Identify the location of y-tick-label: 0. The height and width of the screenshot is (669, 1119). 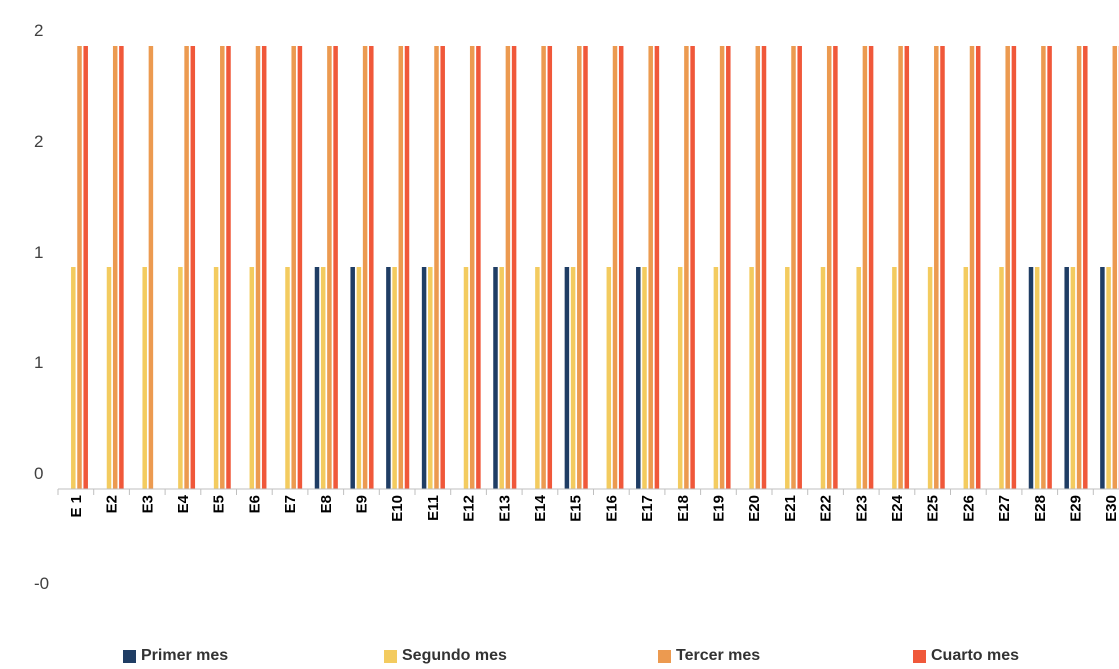
(38, 473).